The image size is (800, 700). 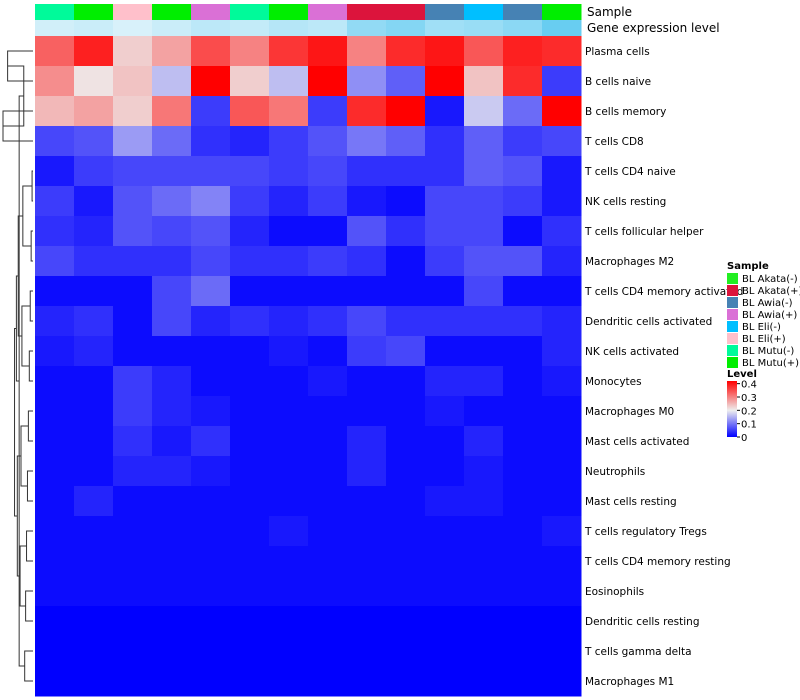 What do you see at coordinates (617, 52) in the screenshot?
I see `row-label: Plasma cells` at bounding box center [617, 52].